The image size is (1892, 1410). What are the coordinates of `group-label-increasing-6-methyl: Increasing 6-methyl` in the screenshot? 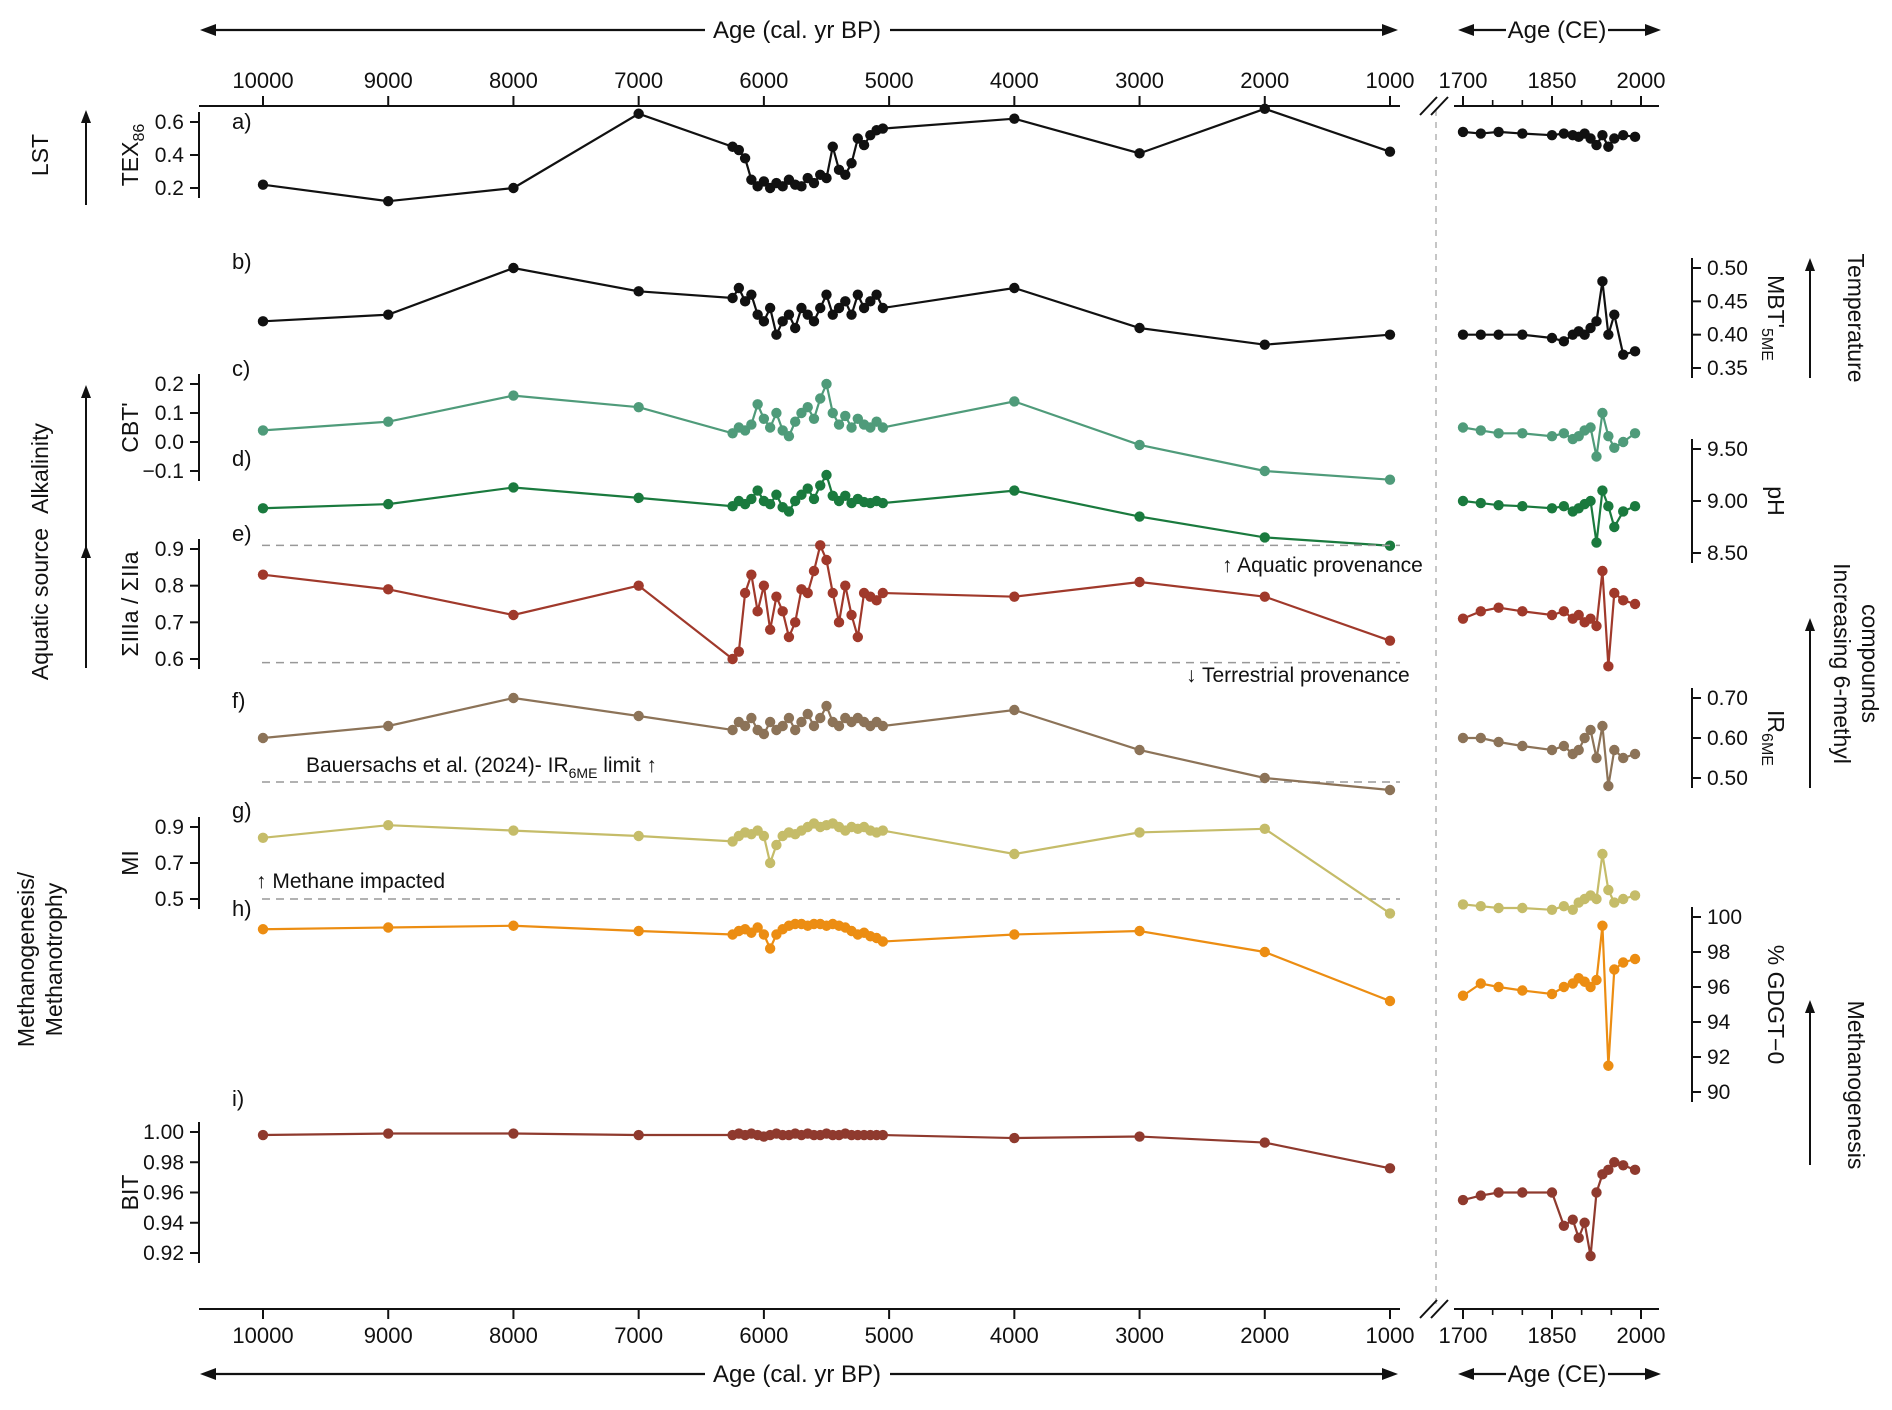 It's located at (1842, 663).